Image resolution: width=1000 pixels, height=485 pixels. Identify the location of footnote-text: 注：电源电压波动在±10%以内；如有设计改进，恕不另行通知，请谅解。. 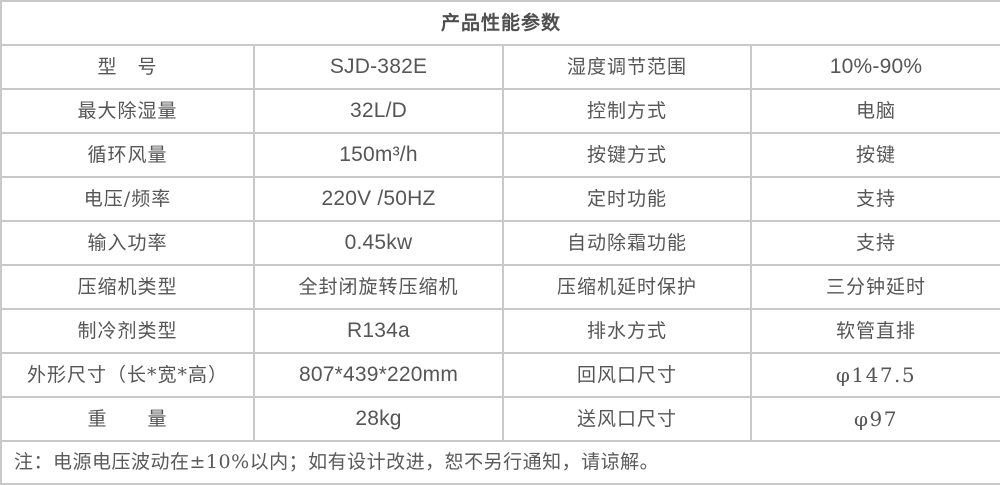
(500, 462).